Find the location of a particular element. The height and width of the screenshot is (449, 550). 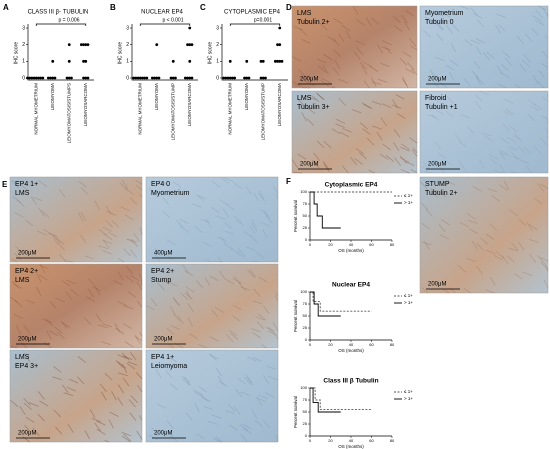

legend-label: ≤ 1+ is located at coordinates (408, 195).